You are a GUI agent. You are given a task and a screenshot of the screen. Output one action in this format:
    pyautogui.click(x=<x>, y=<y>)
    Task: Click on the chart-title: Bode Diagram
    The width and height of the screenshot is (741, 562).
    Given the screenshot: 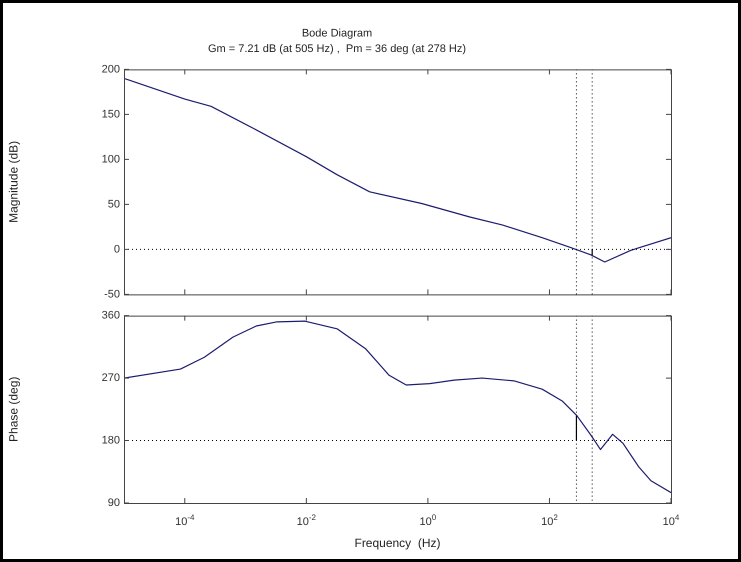 What is the action you would take?
    pyautogui.click(x=337, y=34)
    